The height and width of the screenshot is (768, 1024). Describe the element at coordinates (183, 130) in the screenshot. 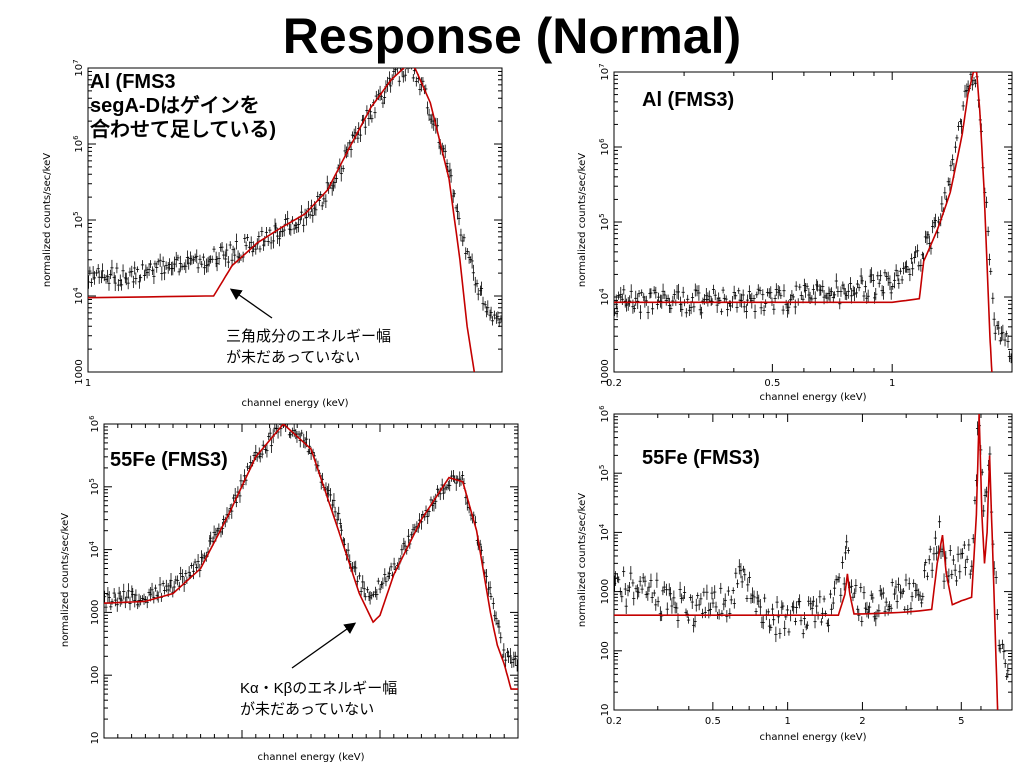

I see `annotation-line: 合わせて足している)` at that location.